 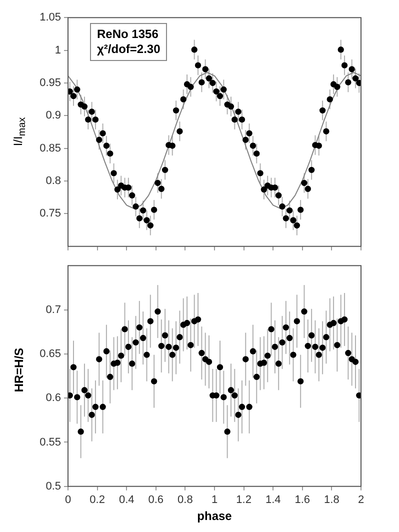 What do you see at coordinates (332, 500) in the screenshot?
I see `x-tick-label: 1.8` at bounding box center [332, 500].